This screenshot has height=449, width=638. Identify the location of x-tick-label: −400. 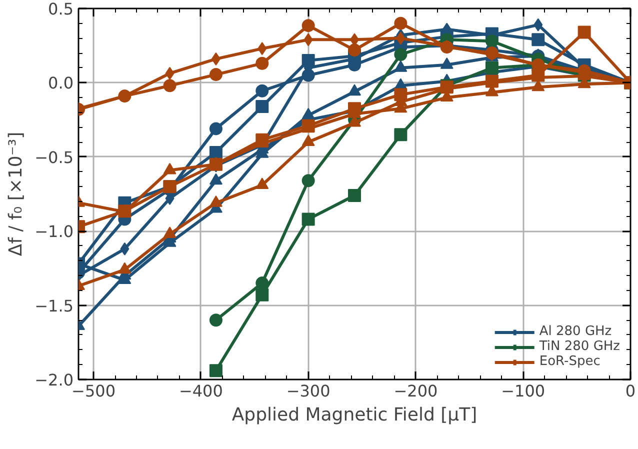
(200, 391).